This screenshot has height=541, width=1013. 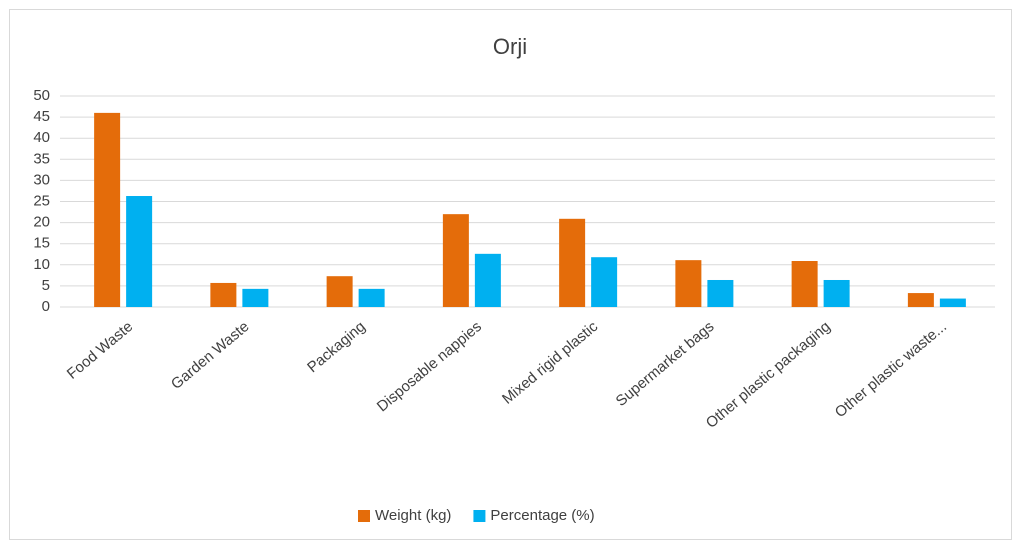 I want to click on y-tick-label: 35, so click(x=41, y=158).